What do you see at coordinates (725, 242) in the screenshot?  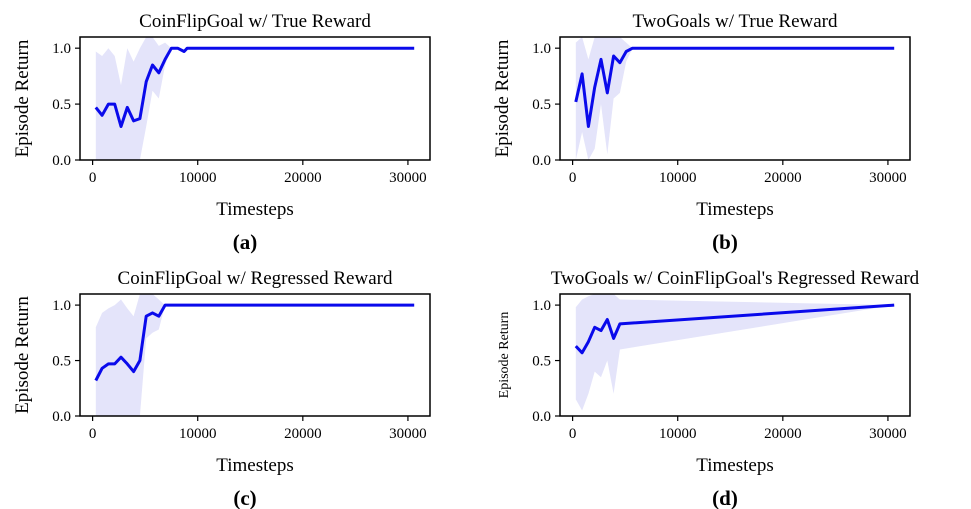 I see `panel-label: (b)` at bounding box center [725, 242].